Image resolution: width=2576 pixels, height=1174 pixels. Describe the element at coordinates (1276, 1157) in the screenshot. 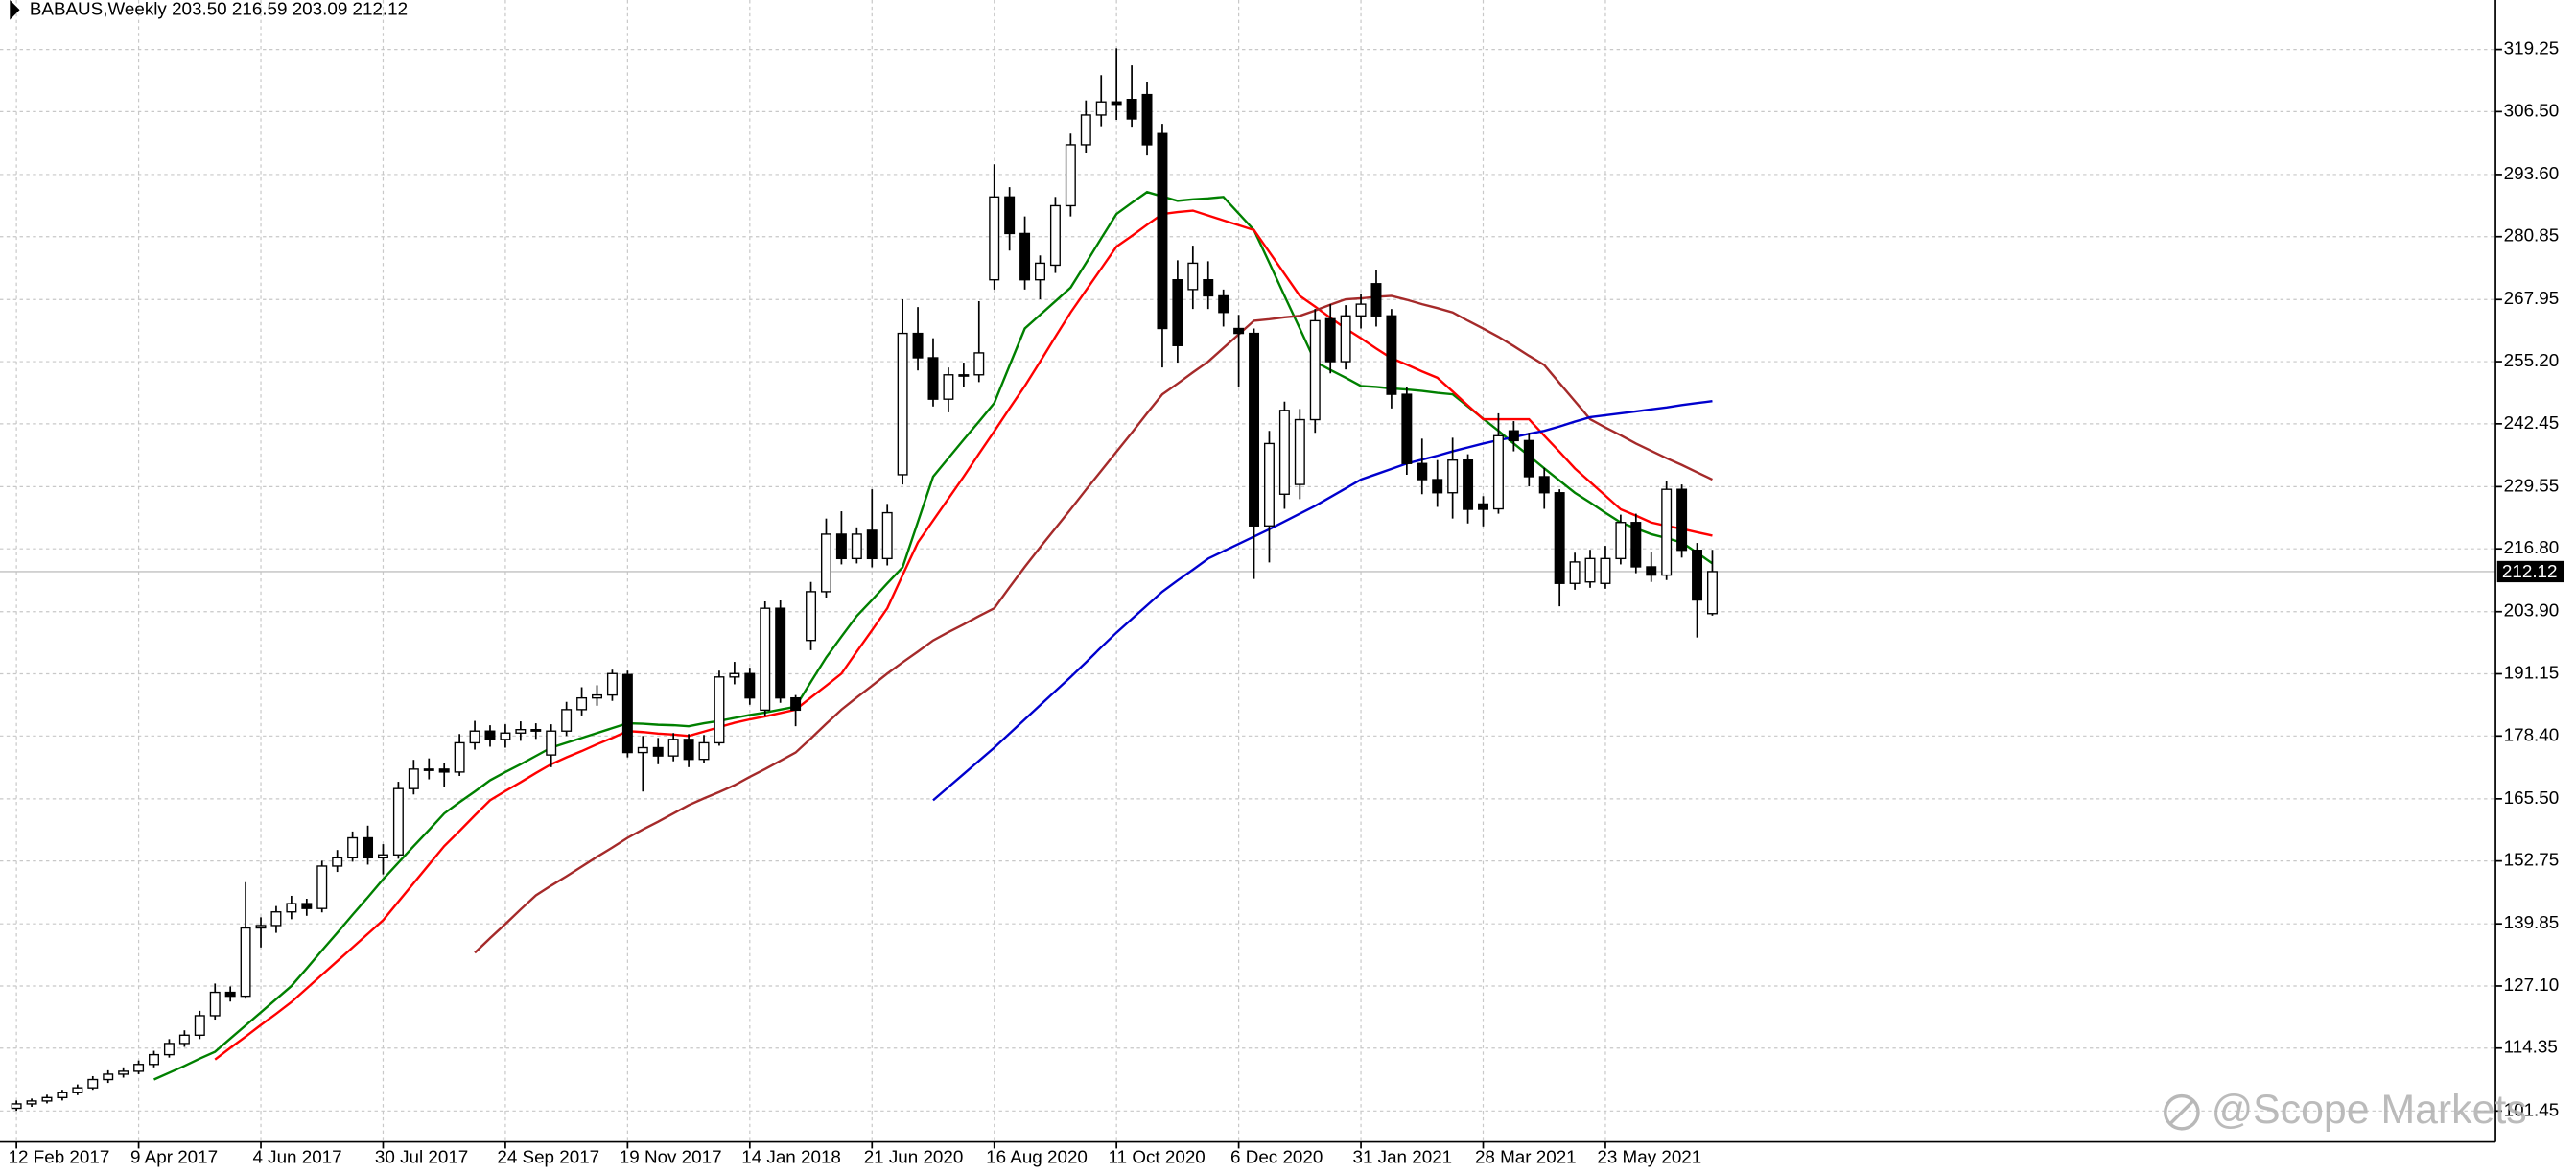

I see `x-tick-label: 6 Dec 2020` at that location.